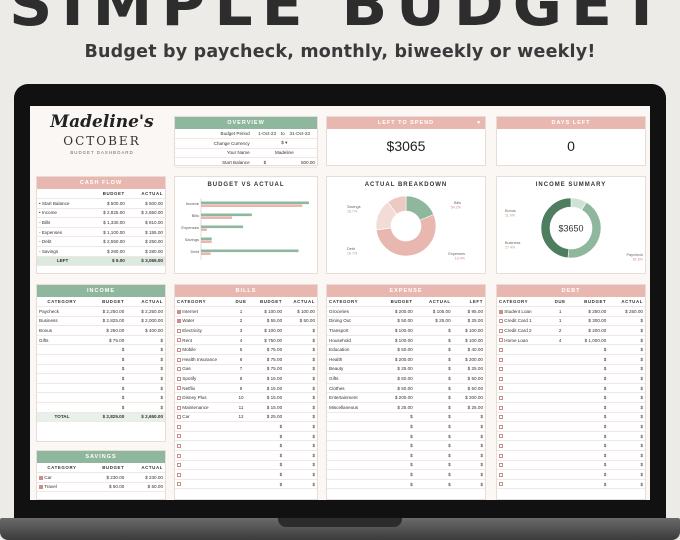  What do you see at coordinates (352, 311) in the screenshot?
I see `category-cell: Groceries` at bounding box center [352, 311].